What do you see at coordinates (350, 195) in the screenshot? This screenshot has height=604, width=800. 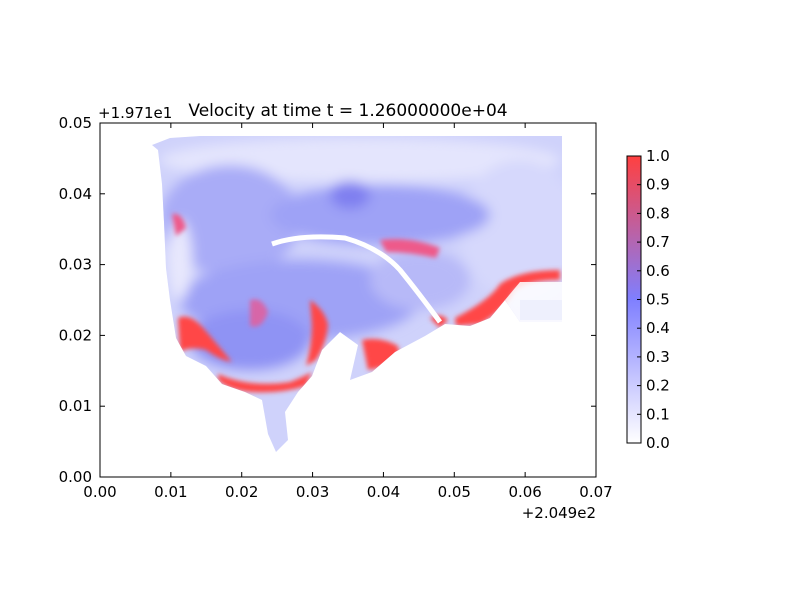 I see `field-eddy` at bounding box center [350, 195].